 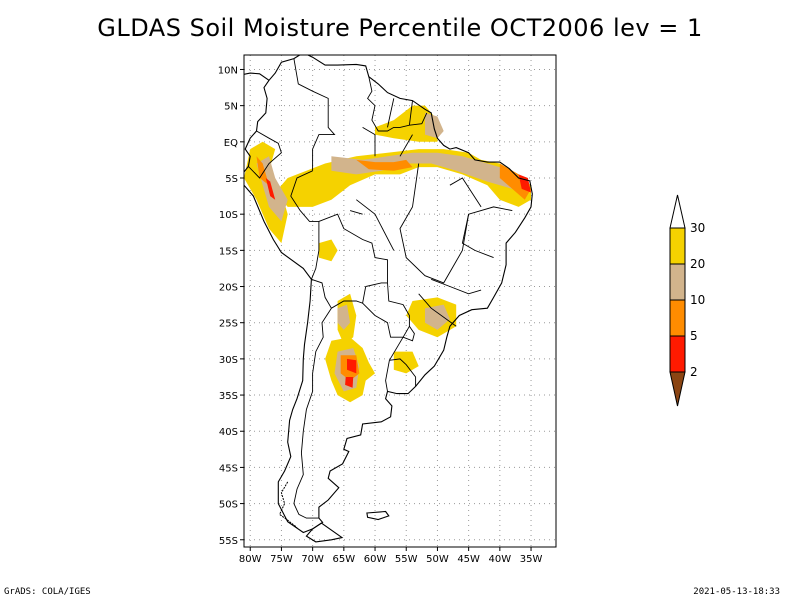 I want to click on legend-label: 10, so click(x=697, y=300).